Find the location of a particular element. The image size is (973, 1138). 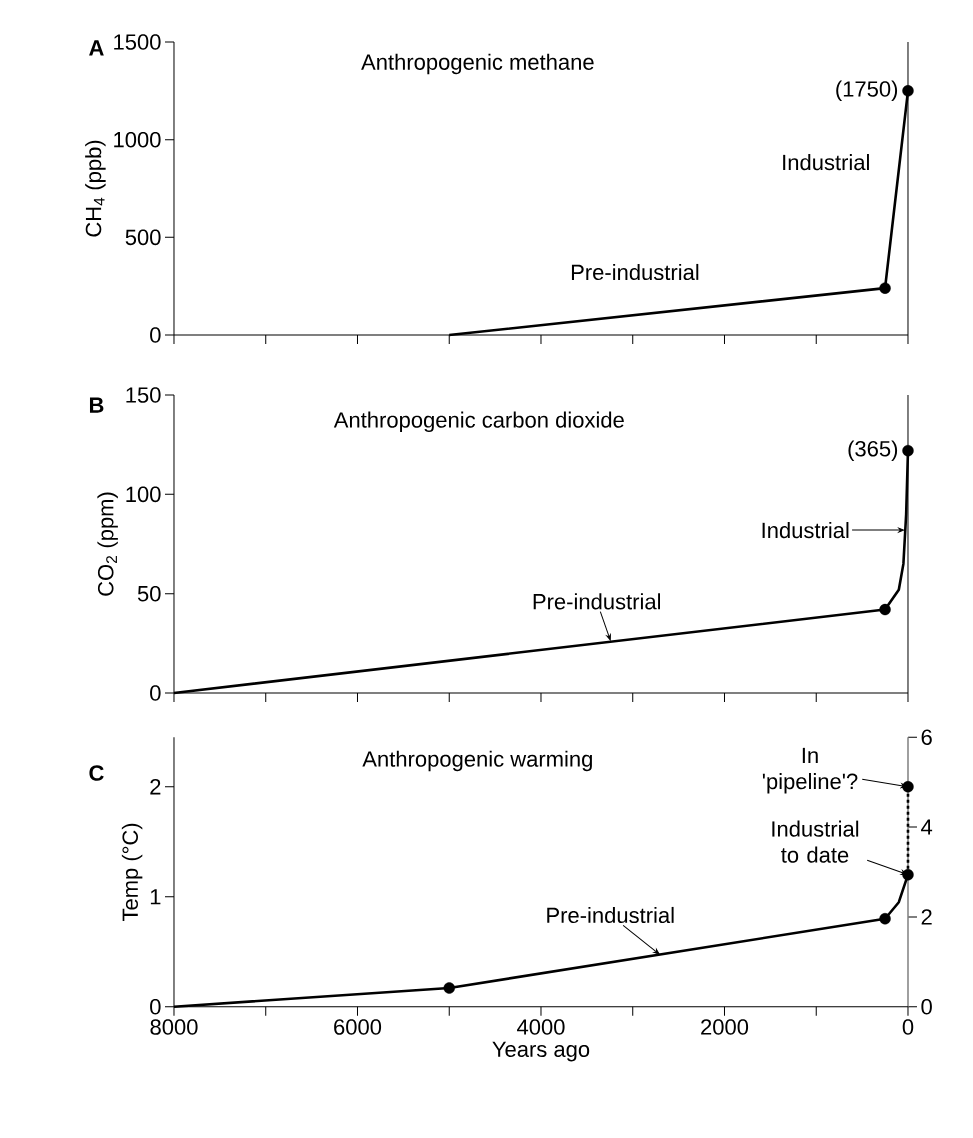

x-tick-label: 0 is located at coordinates (908, 1027).